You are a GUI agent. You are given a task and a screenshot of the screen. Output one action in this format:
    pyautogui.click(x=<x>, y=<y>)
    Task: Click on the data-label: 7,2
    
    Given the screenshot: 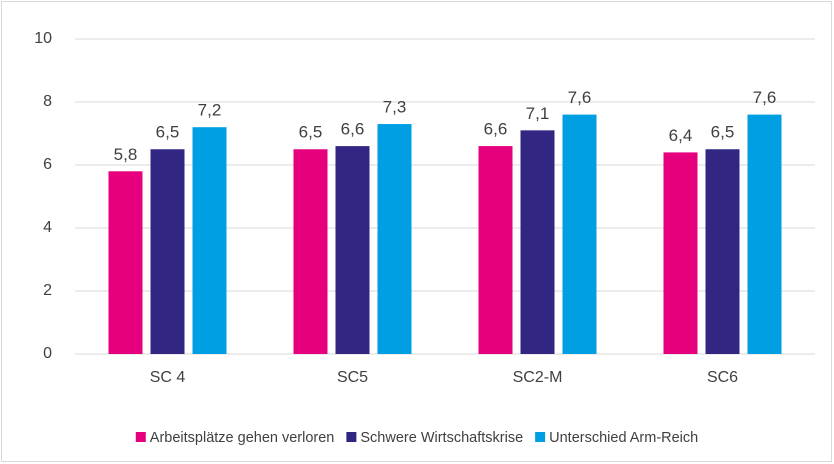 What is the action you would take?
    pyautogui.click(x=210, y=110)
    